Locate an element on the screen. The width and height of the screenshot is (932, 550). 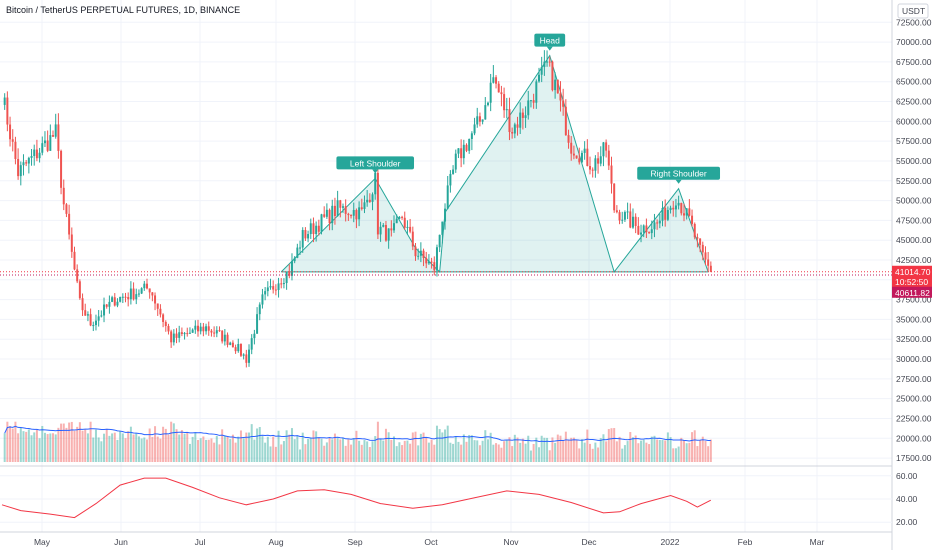
price-tick-label: 62500.00 is located at coordinates (914, 102).